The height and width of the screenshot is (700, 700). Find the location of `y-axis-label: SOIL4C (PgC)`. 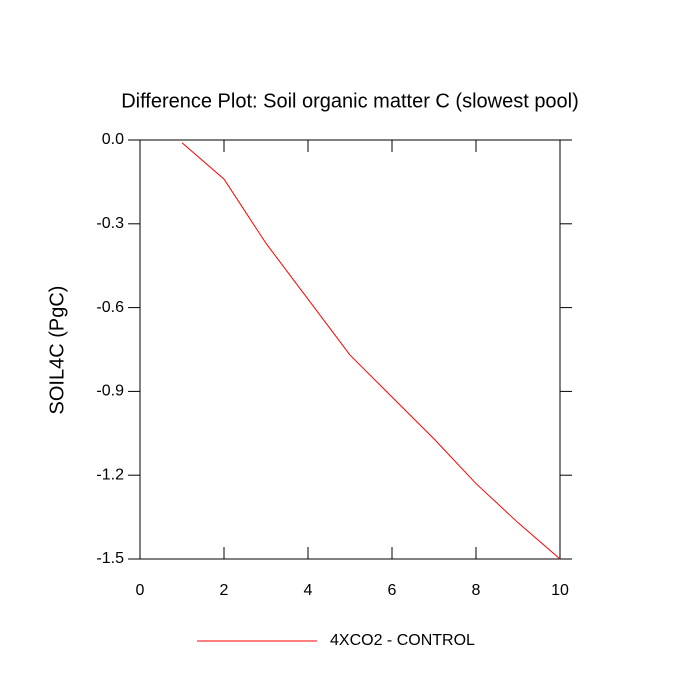

y-axis-label: SOIL4C (PgC) is located at coordinates (57, 350).